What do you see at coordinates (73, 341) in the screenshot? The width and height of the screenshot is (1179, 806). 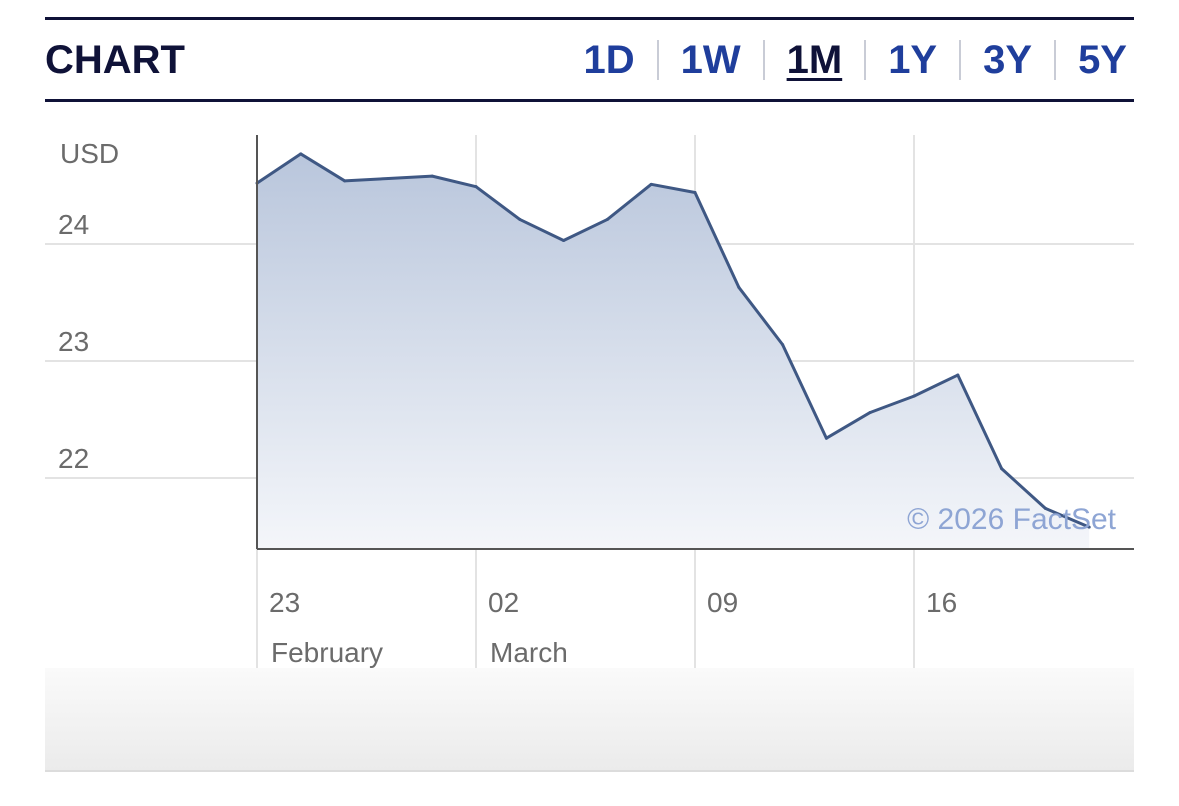 I see `y-tick-label: 23` at bounding box center [73, 341].